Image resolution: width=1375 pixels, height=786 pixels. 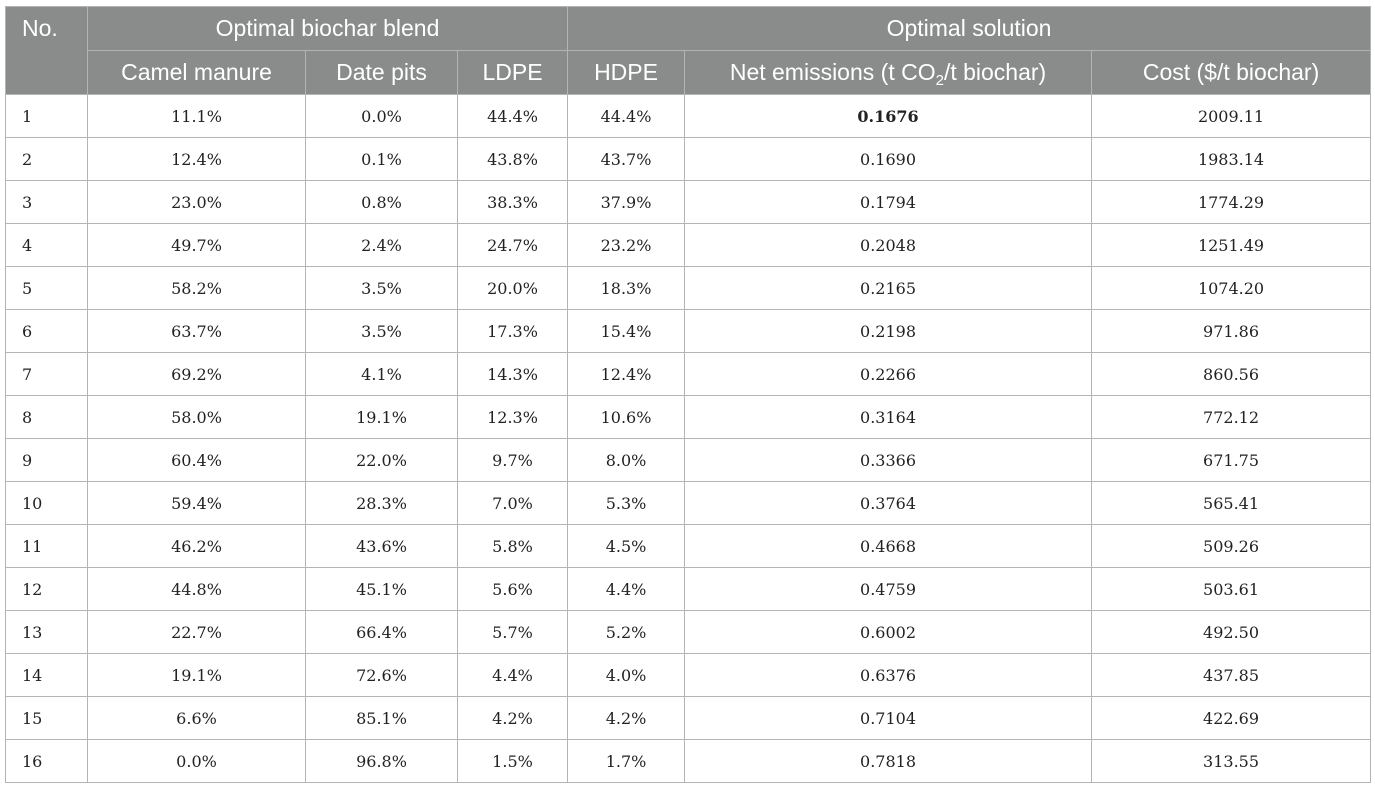 What do you see at coordinates (46, 675) in the screenshot?
I see `cell-no: 14` at bounding box center [46, 675].